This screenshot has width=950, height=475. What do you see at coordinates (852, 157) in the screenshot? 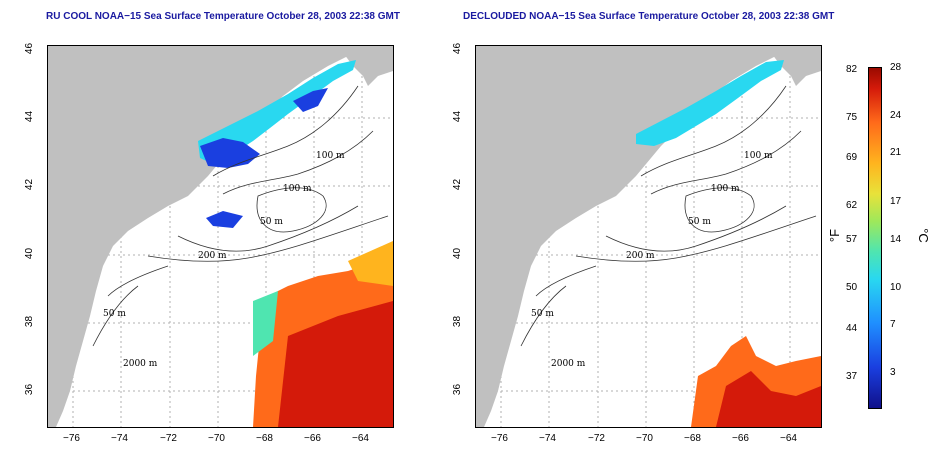
I see `cb-f-tick: 69` at bounding box center [852, 157].